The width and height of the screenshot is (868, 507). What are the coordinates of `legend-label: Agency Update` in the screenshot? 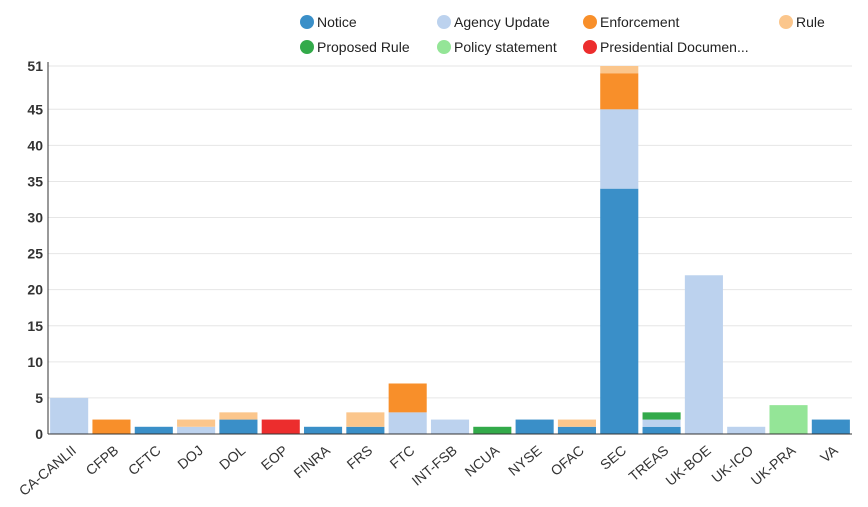 It's located at (502, 22).